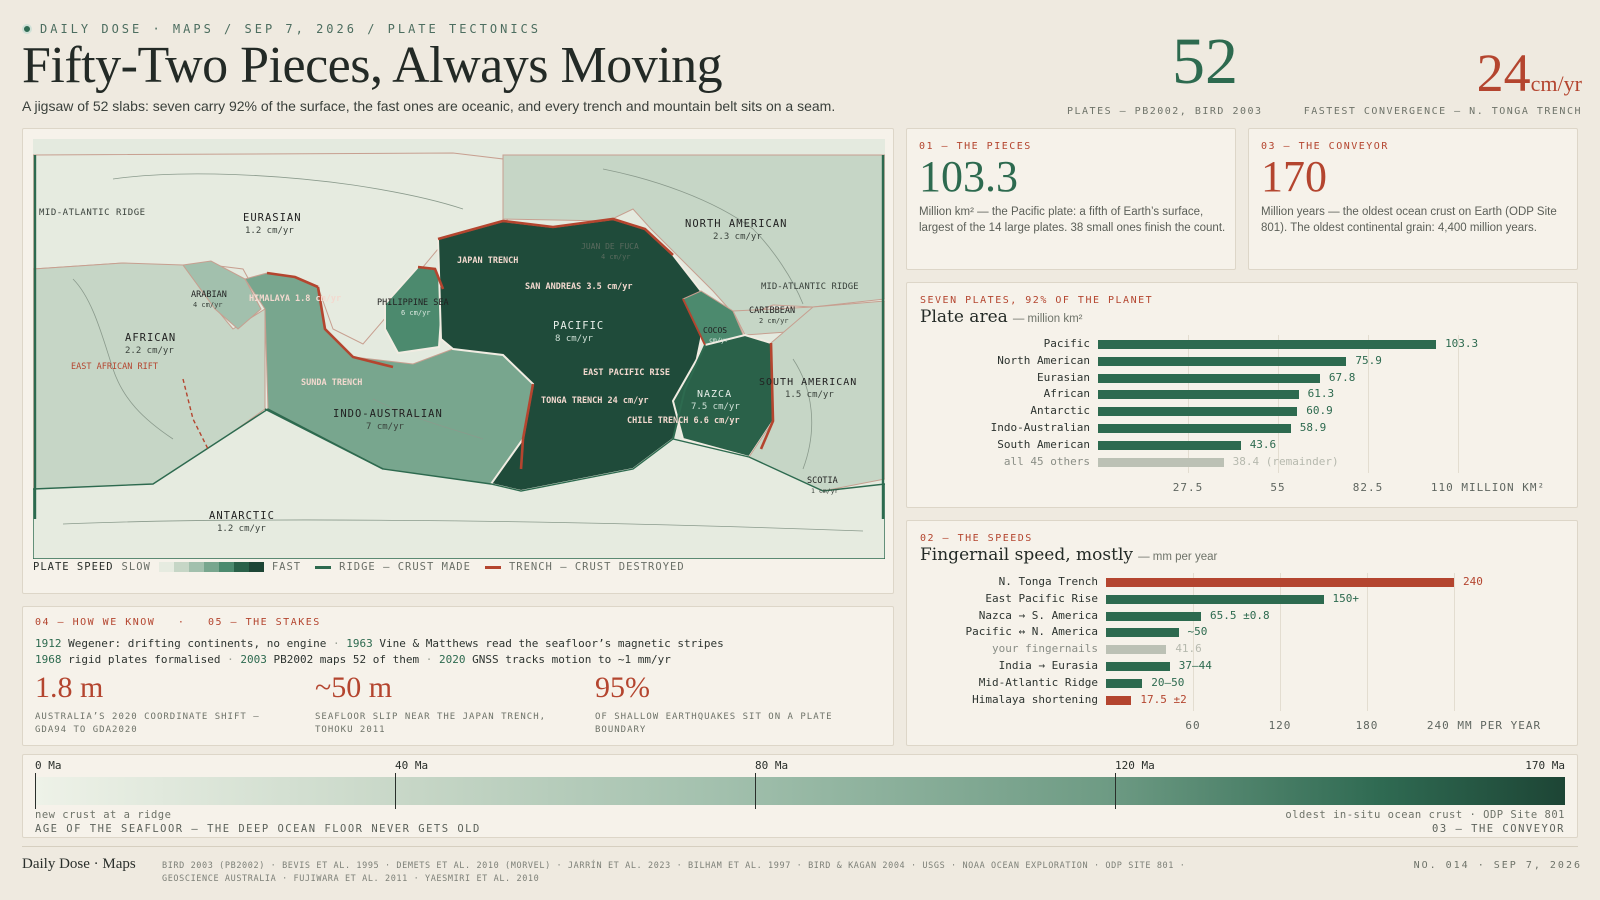 This screenshot has height=900, width=1600. Describe the element at coordinates (809, 395) in the screenshot. I see `label-south-american-speed: 1.5 cm/yr` at that location.